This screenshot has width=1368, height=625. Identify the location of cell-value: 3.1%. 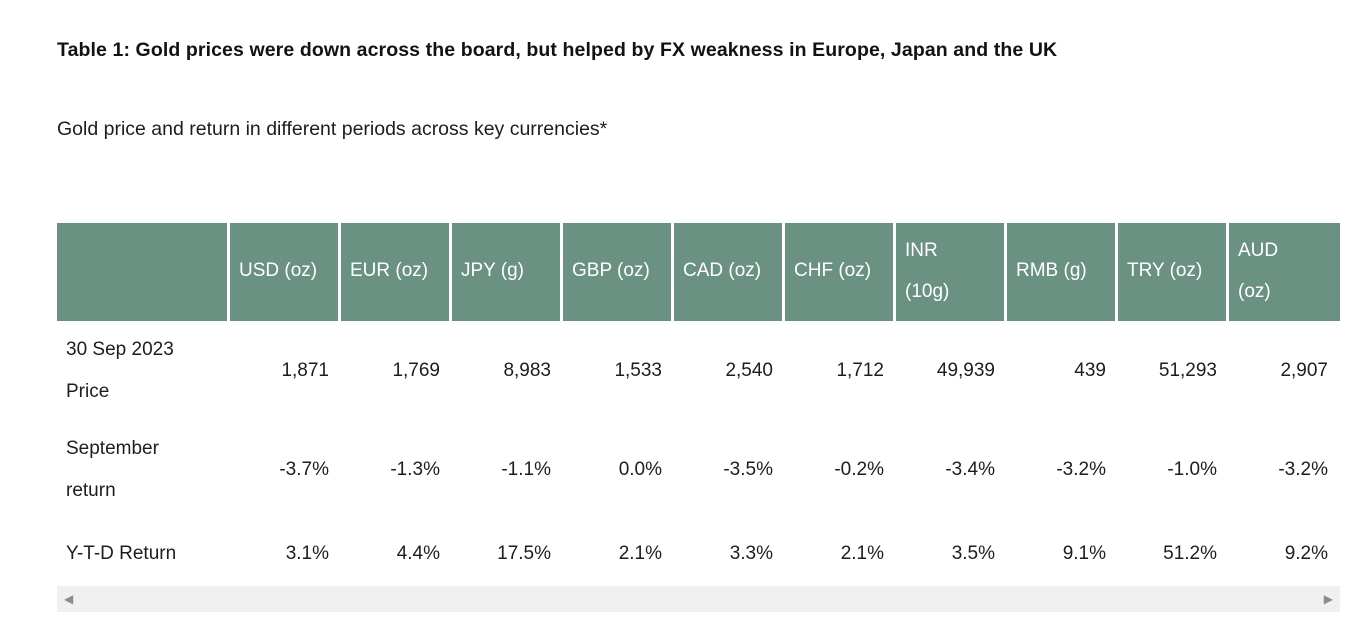
(307, 553).